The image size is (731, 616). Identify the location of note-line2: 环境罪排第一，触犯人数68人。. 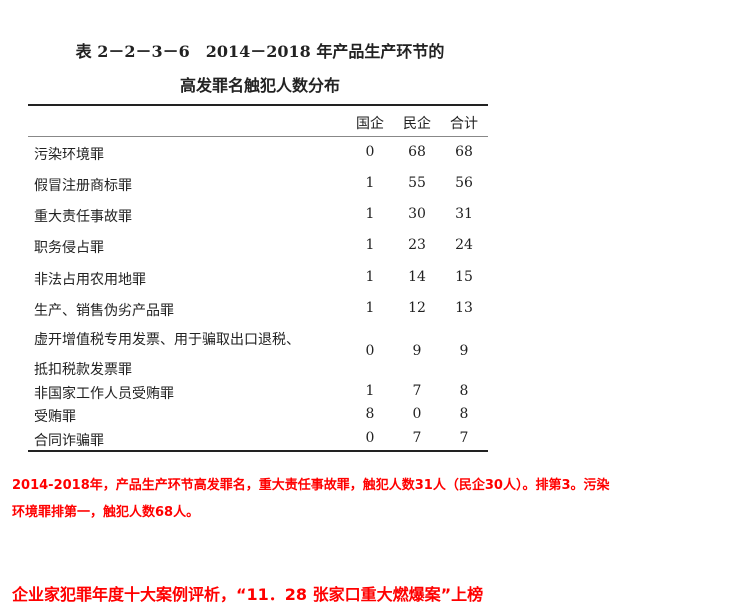
(106, 512).